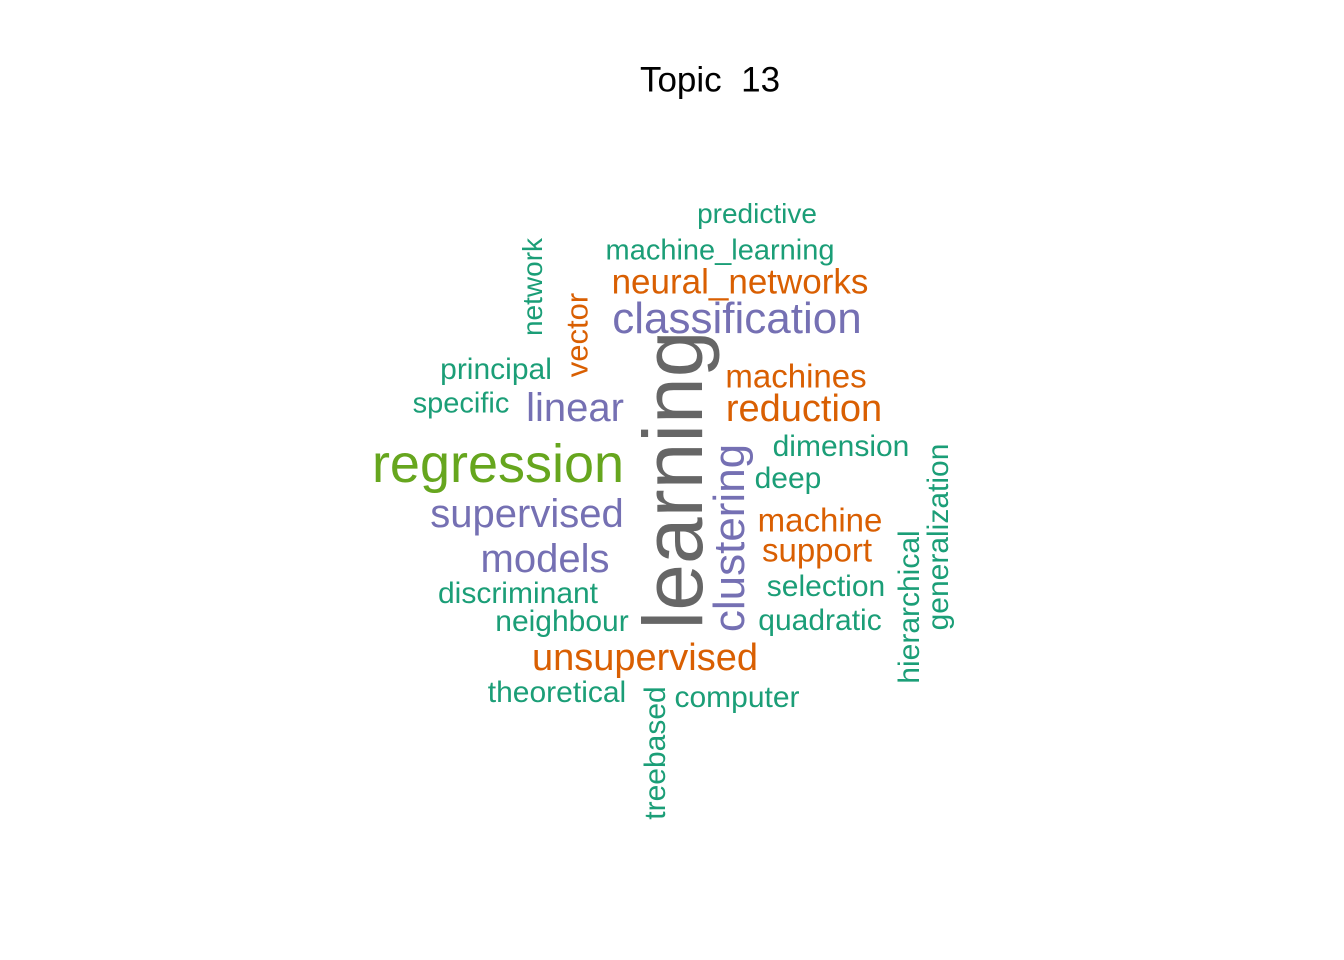  Describe the element at coordinates (729, 538) in the screenshot. I see `word-clustering: clustering` at that location.